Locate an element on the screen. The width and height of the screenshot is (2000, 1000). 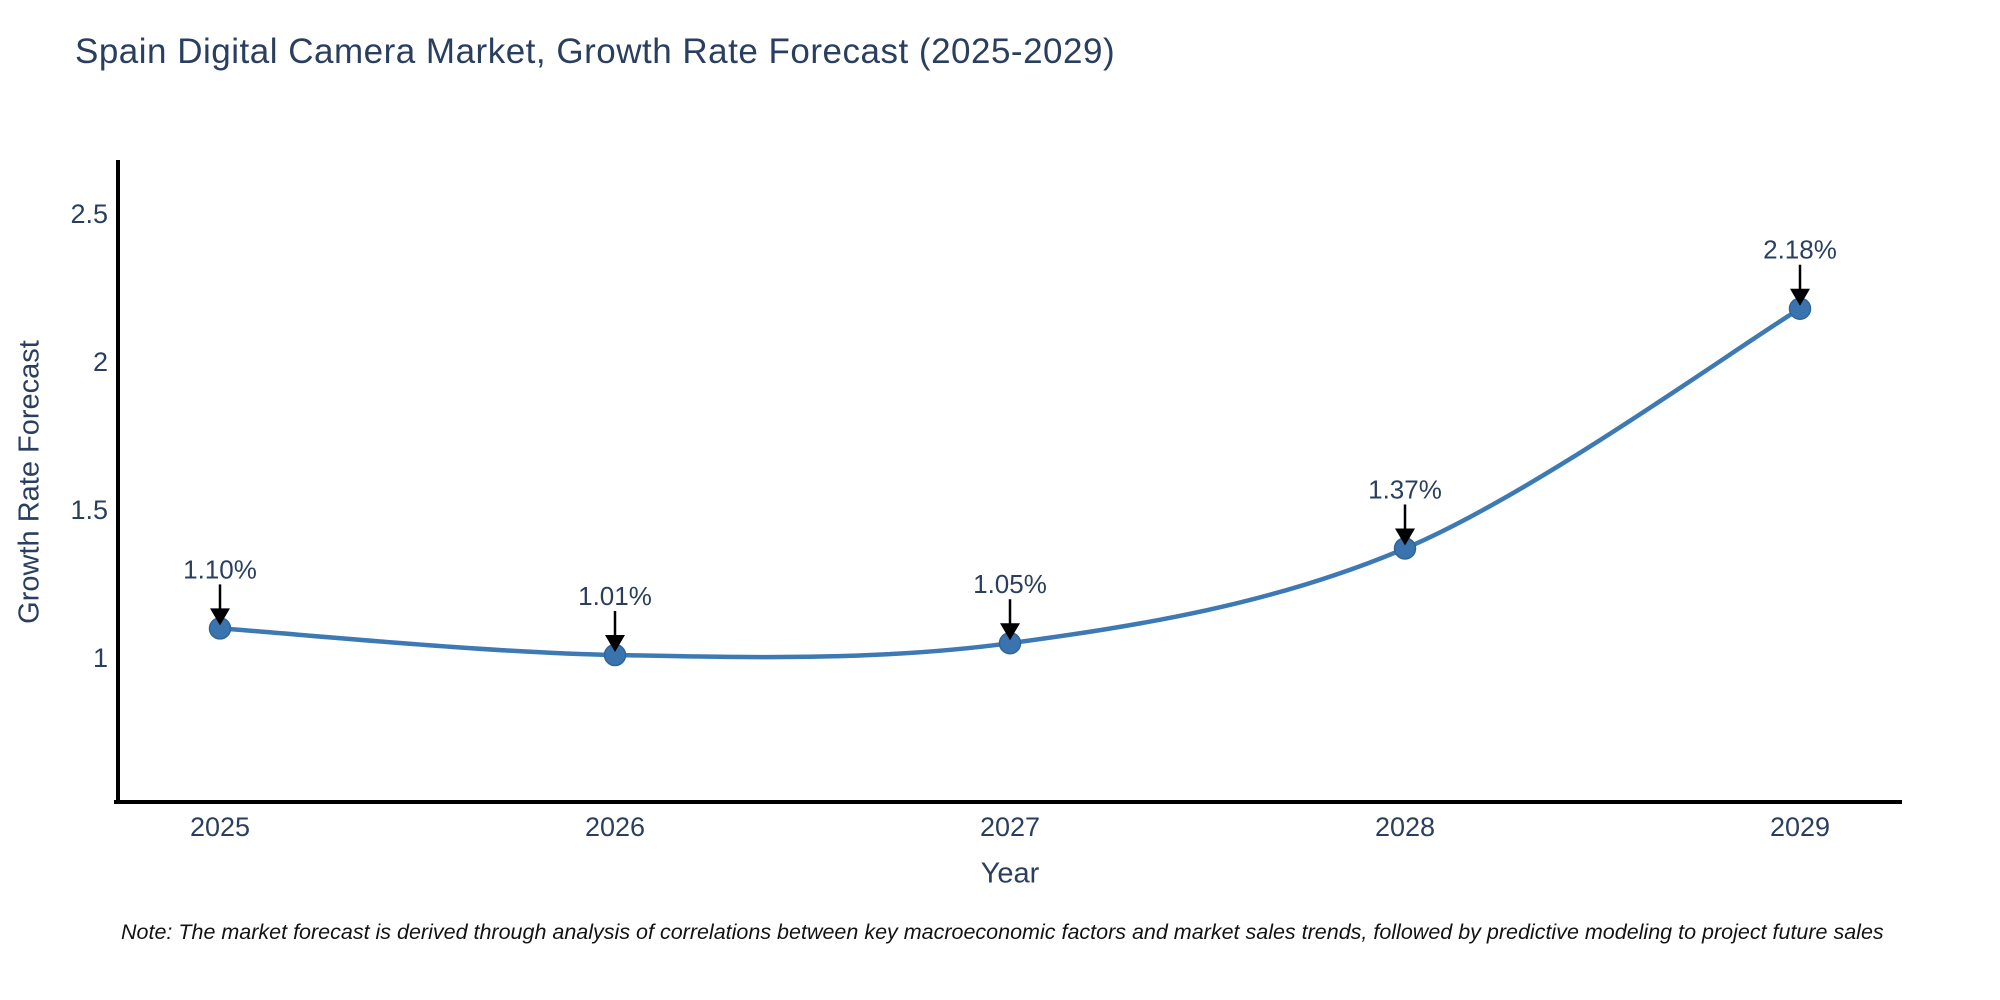
y-tick-label: 2.5 is located at coordinates (89, 214).